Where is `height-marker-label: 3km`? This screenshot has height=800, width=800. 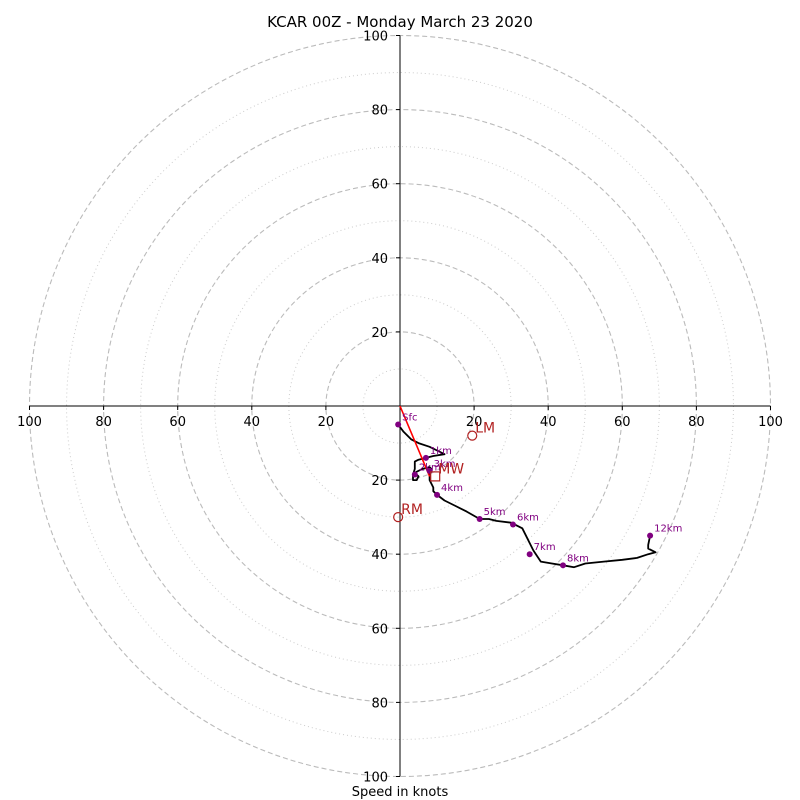
height-marker-label: 3km is located at coordinates (445, 464).